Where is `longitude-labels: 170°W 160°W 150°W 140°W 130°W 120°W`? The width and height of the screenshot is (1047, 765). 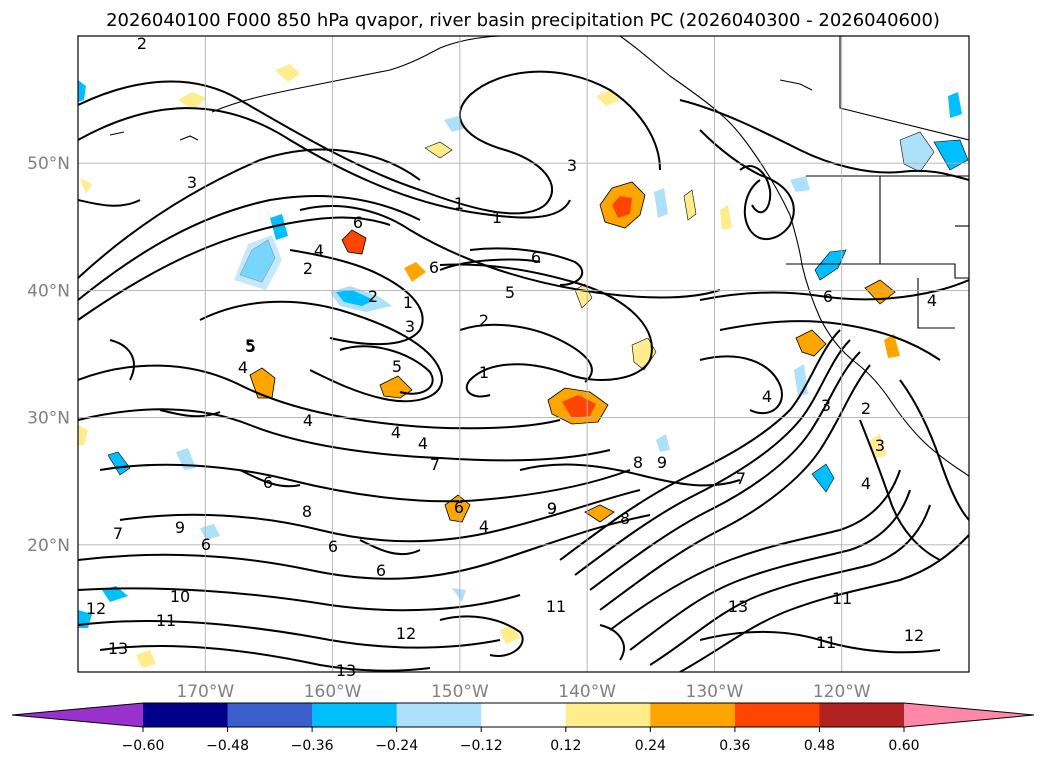
longitude-labels: 170°W 160°W 150°W 140°W 130°W 120°W is located at coordinates (523, 692).